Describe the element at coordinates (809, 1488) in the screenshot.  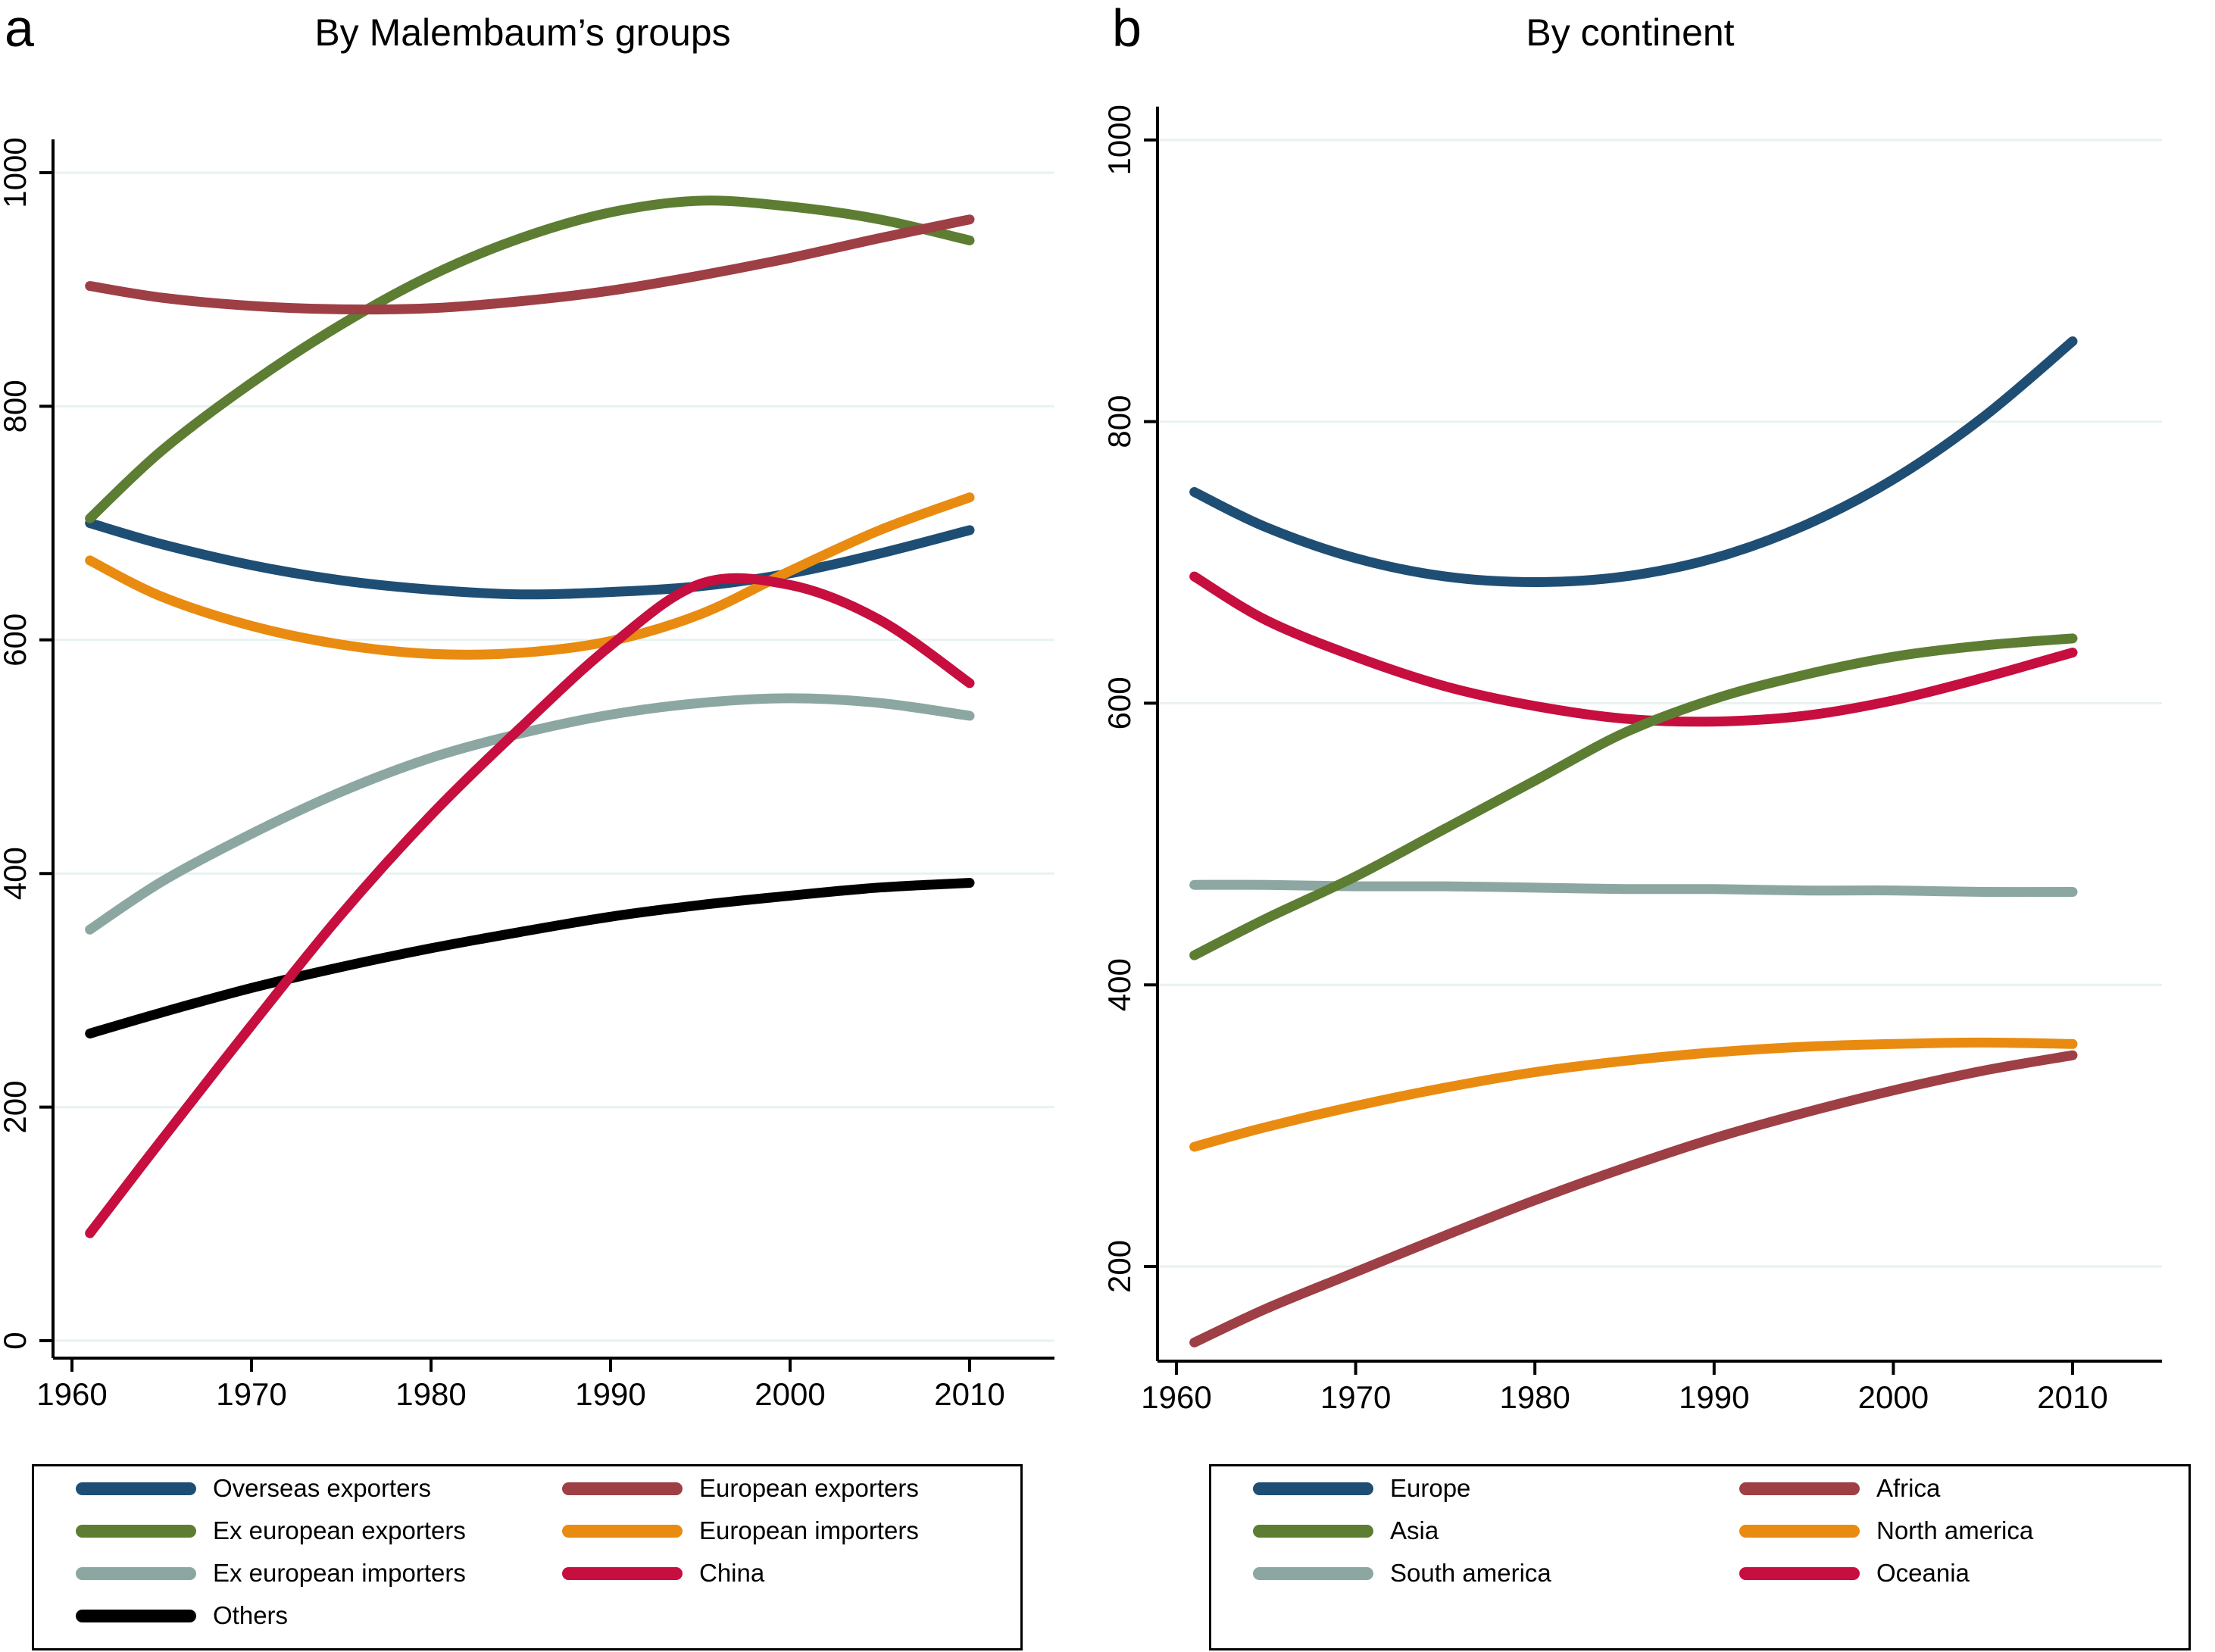
I see `legend-label-european-exporters: European exporters` at that location.